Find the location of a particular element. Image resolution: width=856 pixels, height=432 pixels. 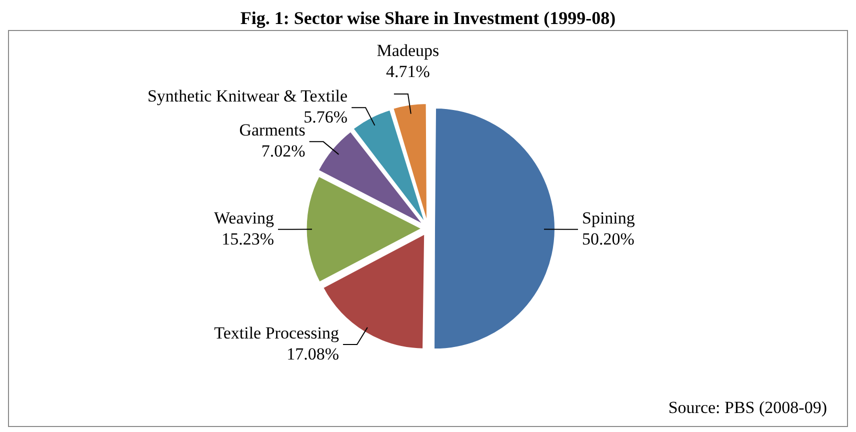

slice-label: Madeups is located at coordinates (408, 50).